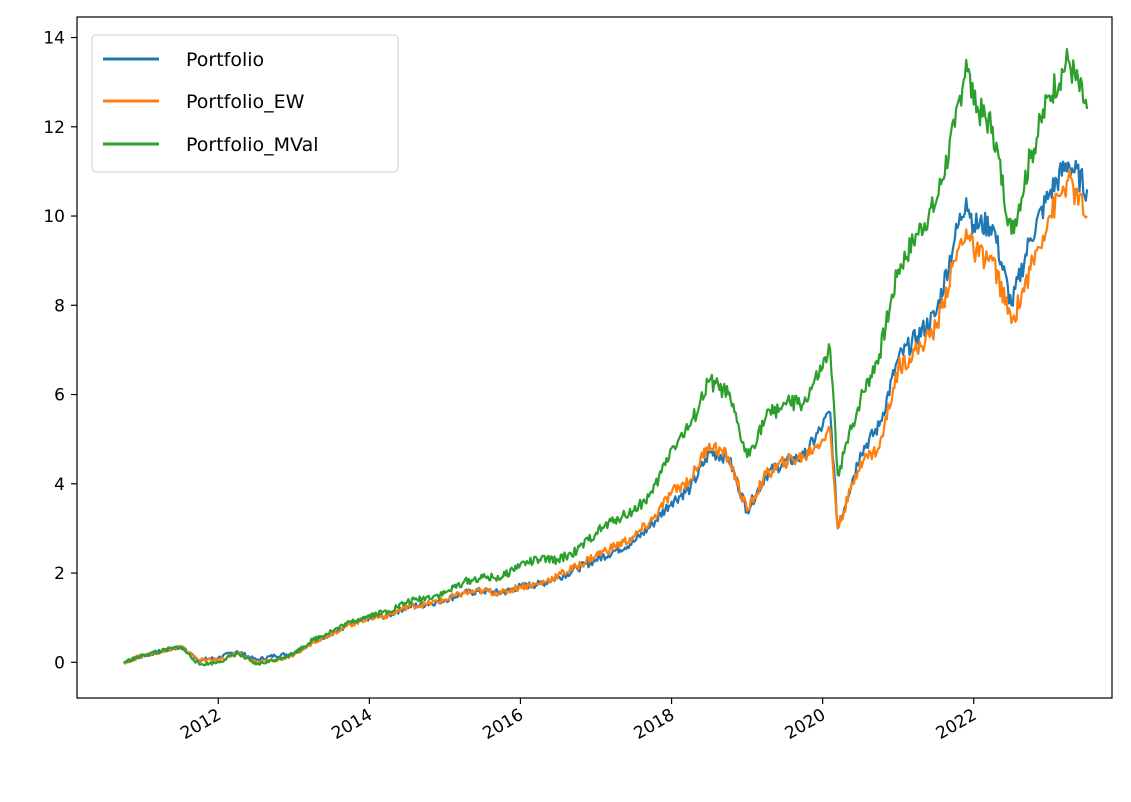  What do you see at coordinates (59, 663) in the screenshot?
I see `y-tick-label: 0` at bounding box center [59, 663].